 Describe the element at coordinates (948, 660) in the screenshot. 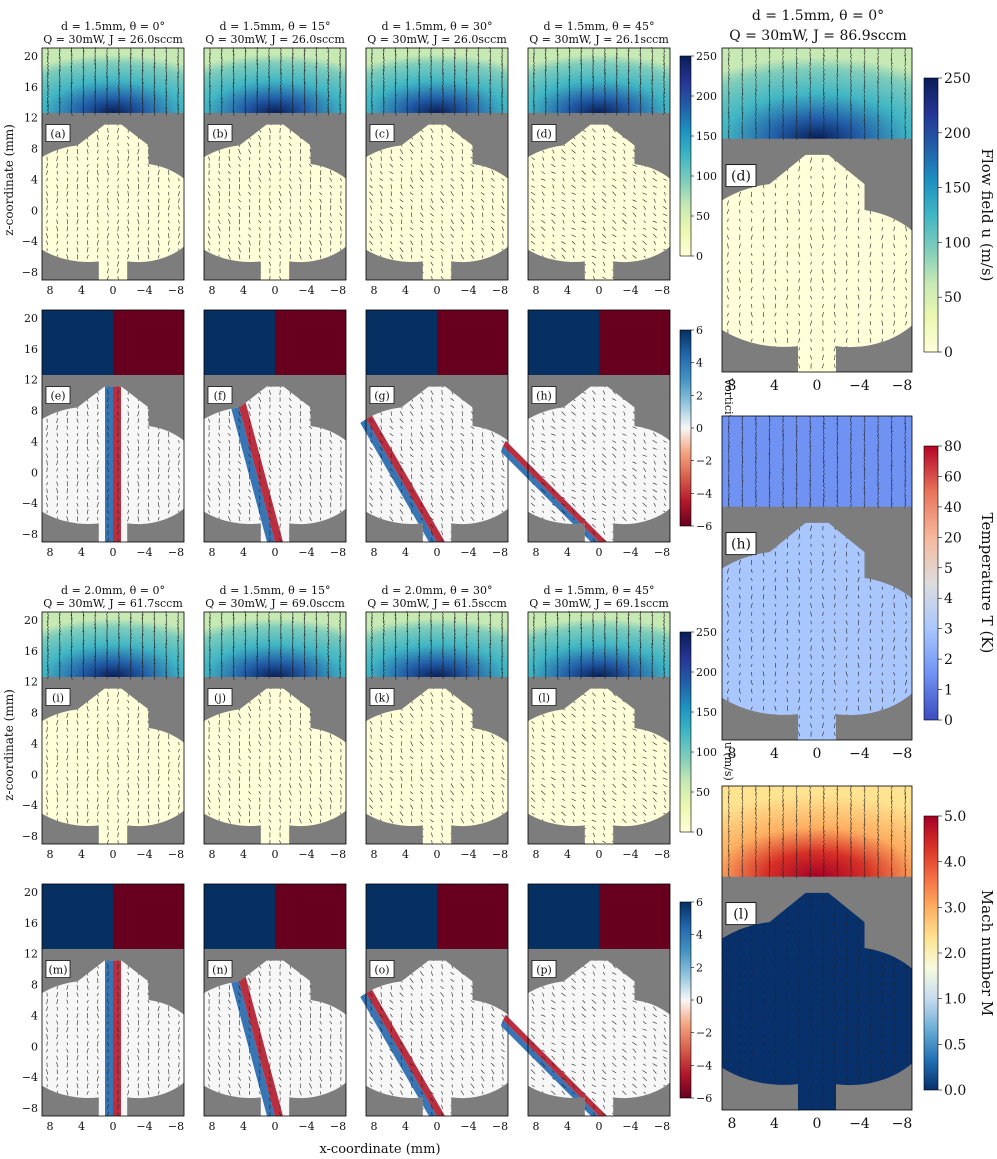

I see `colorbar-tick-label: 2` at that location.